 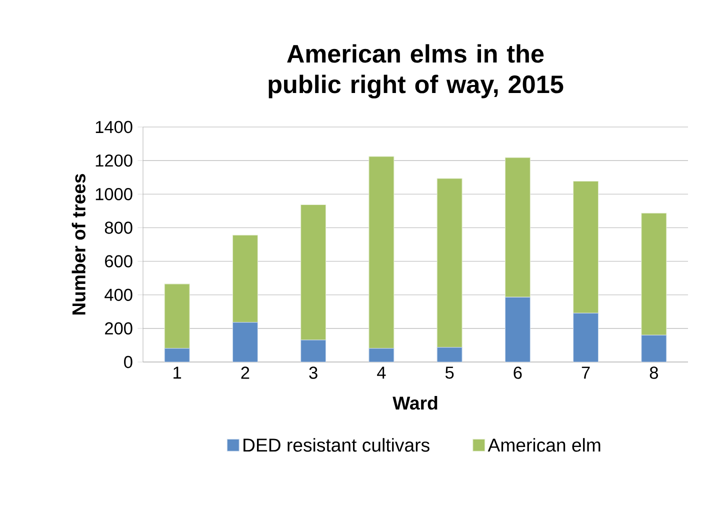 What do you see at coordinates (114, 127) in the screenshot?
I see `y-tick-label: 1400` at bounding box center [114, 127].